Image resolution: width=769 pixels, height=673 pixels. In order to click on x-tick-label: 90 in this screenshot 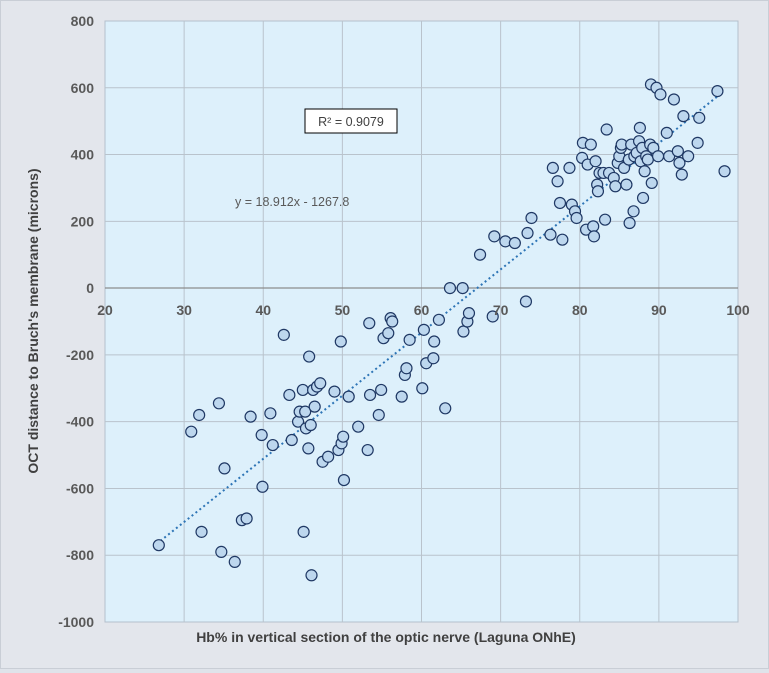, I will do `click(659, 310)`.